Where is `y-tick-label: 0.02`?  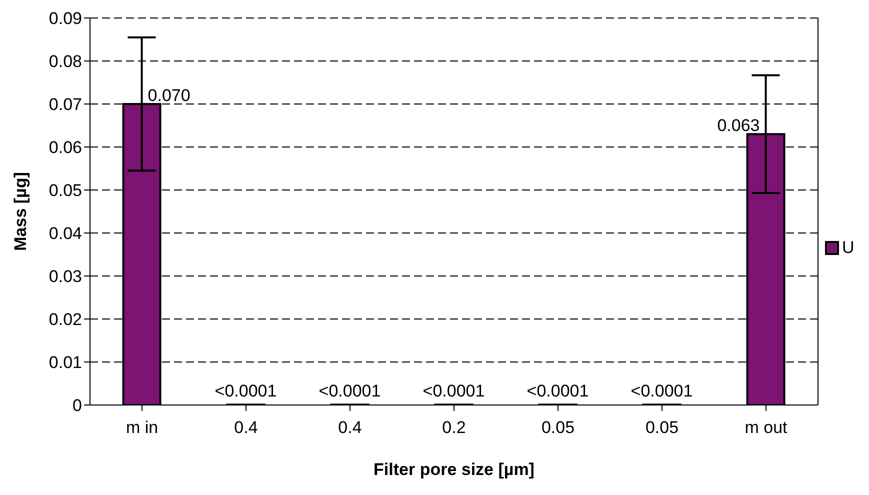 y-tick-label: 0.02 is located at coordinates (65, 320).